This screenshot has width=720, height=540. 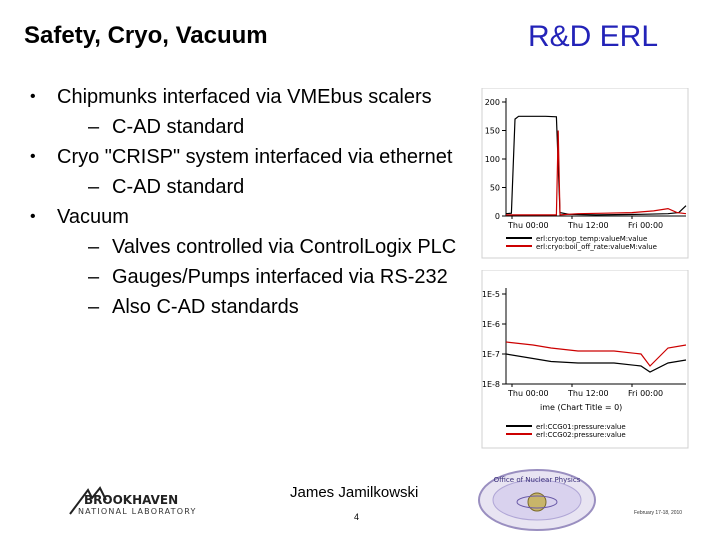 I want to click on orbit-icon, so click(x=537, y=502).